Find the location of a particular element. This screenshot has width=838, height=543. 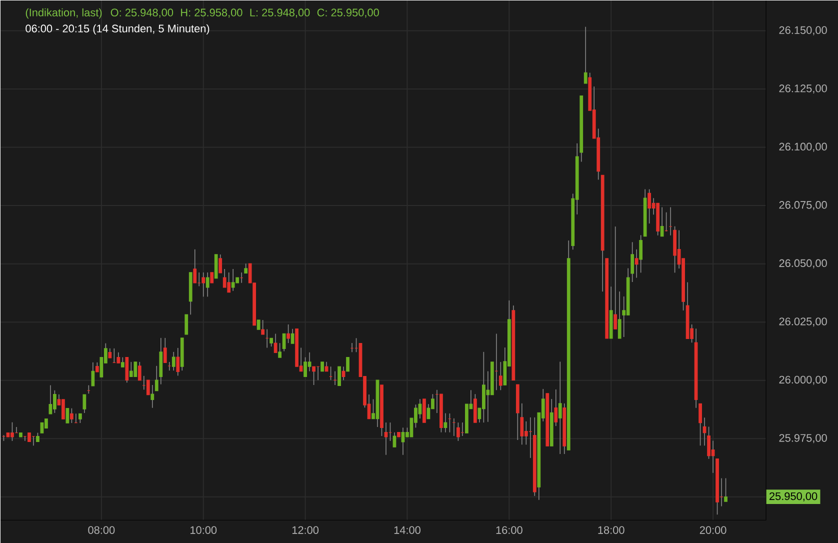

text: (Indikation, last) is located at coordinates (64, 13).